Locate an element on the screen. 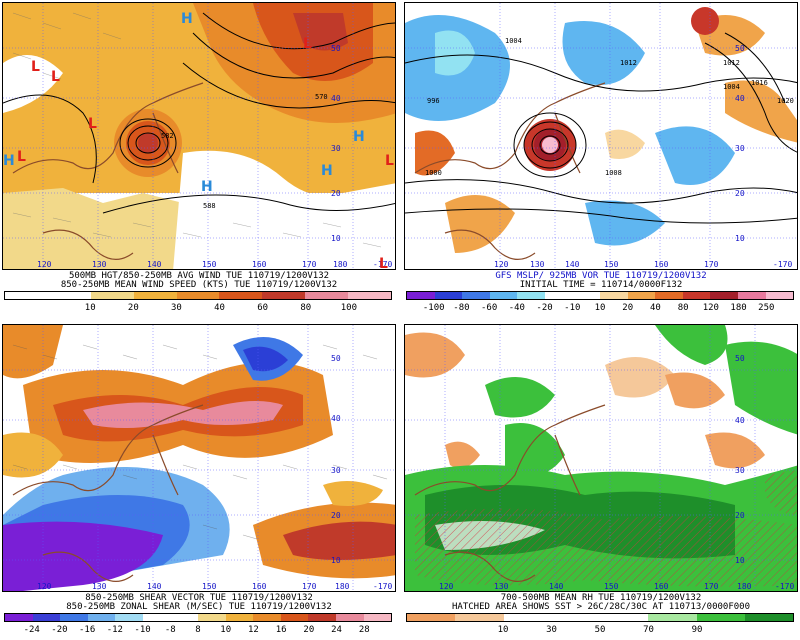 The width and height of the screenshot is (800, 640). map-title: GFS MSLP/ 925MB VOR TUE 110719/1200V132 is located at coordinates (601, 276).